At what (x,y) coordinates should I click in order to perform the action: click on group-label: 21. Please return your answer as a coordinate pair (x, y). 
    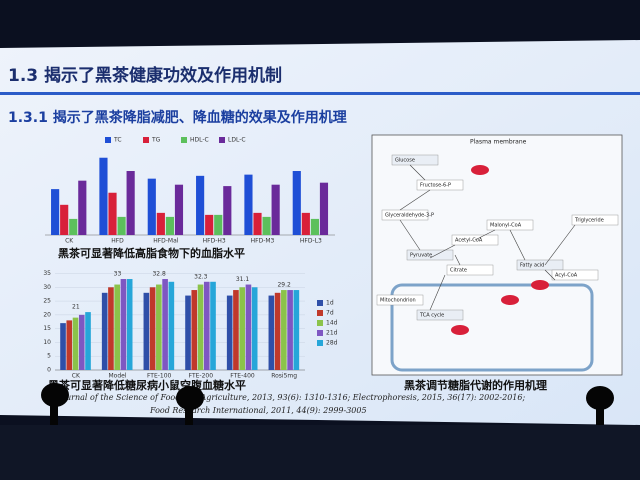
    Looking at the image, I should click on (76, 307).